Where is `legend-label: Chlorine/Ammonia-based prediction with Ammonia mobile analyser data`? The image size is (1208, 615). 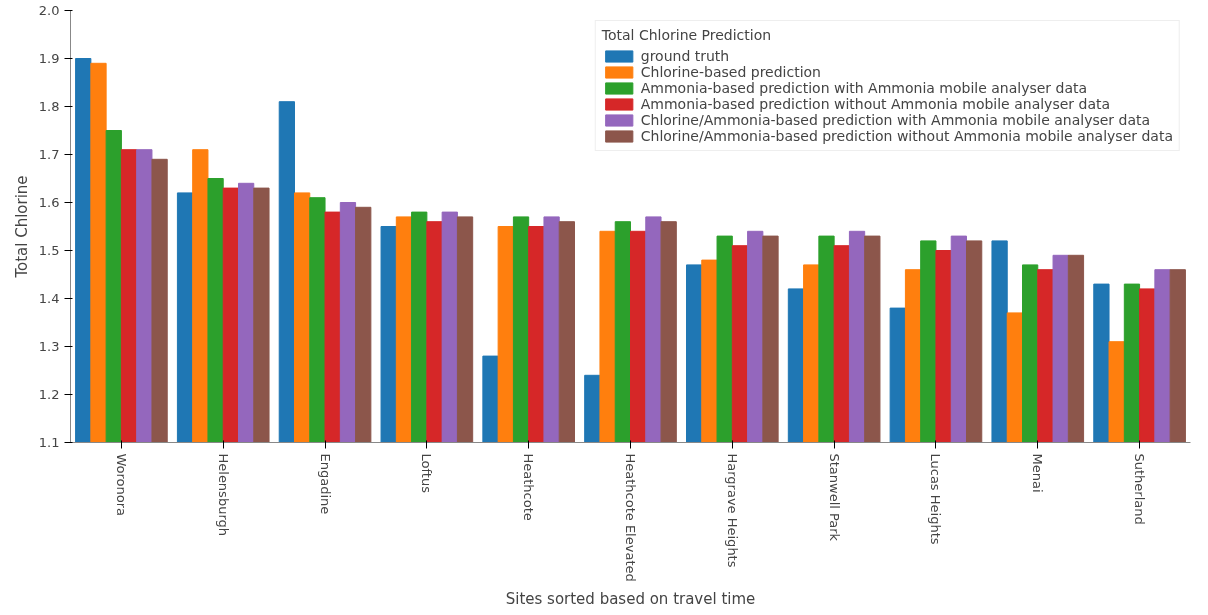 legend-label: Chlorine/Ammonia-based prediction with Ammonia mobile analyser data is located at coordinates (895, 120).